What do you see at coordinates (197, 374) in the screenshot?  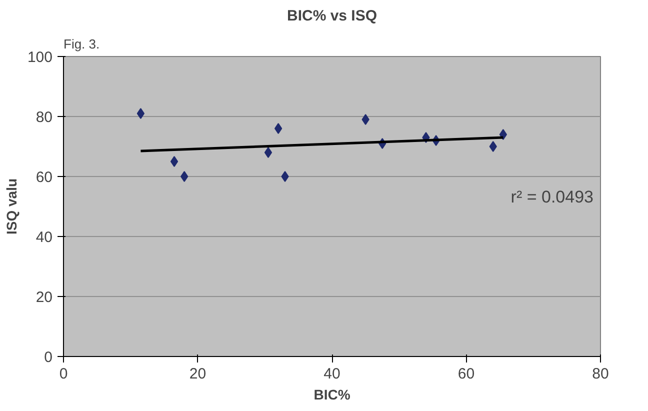 I see `x-tick-label: 20` at bounding box center [197, 374].